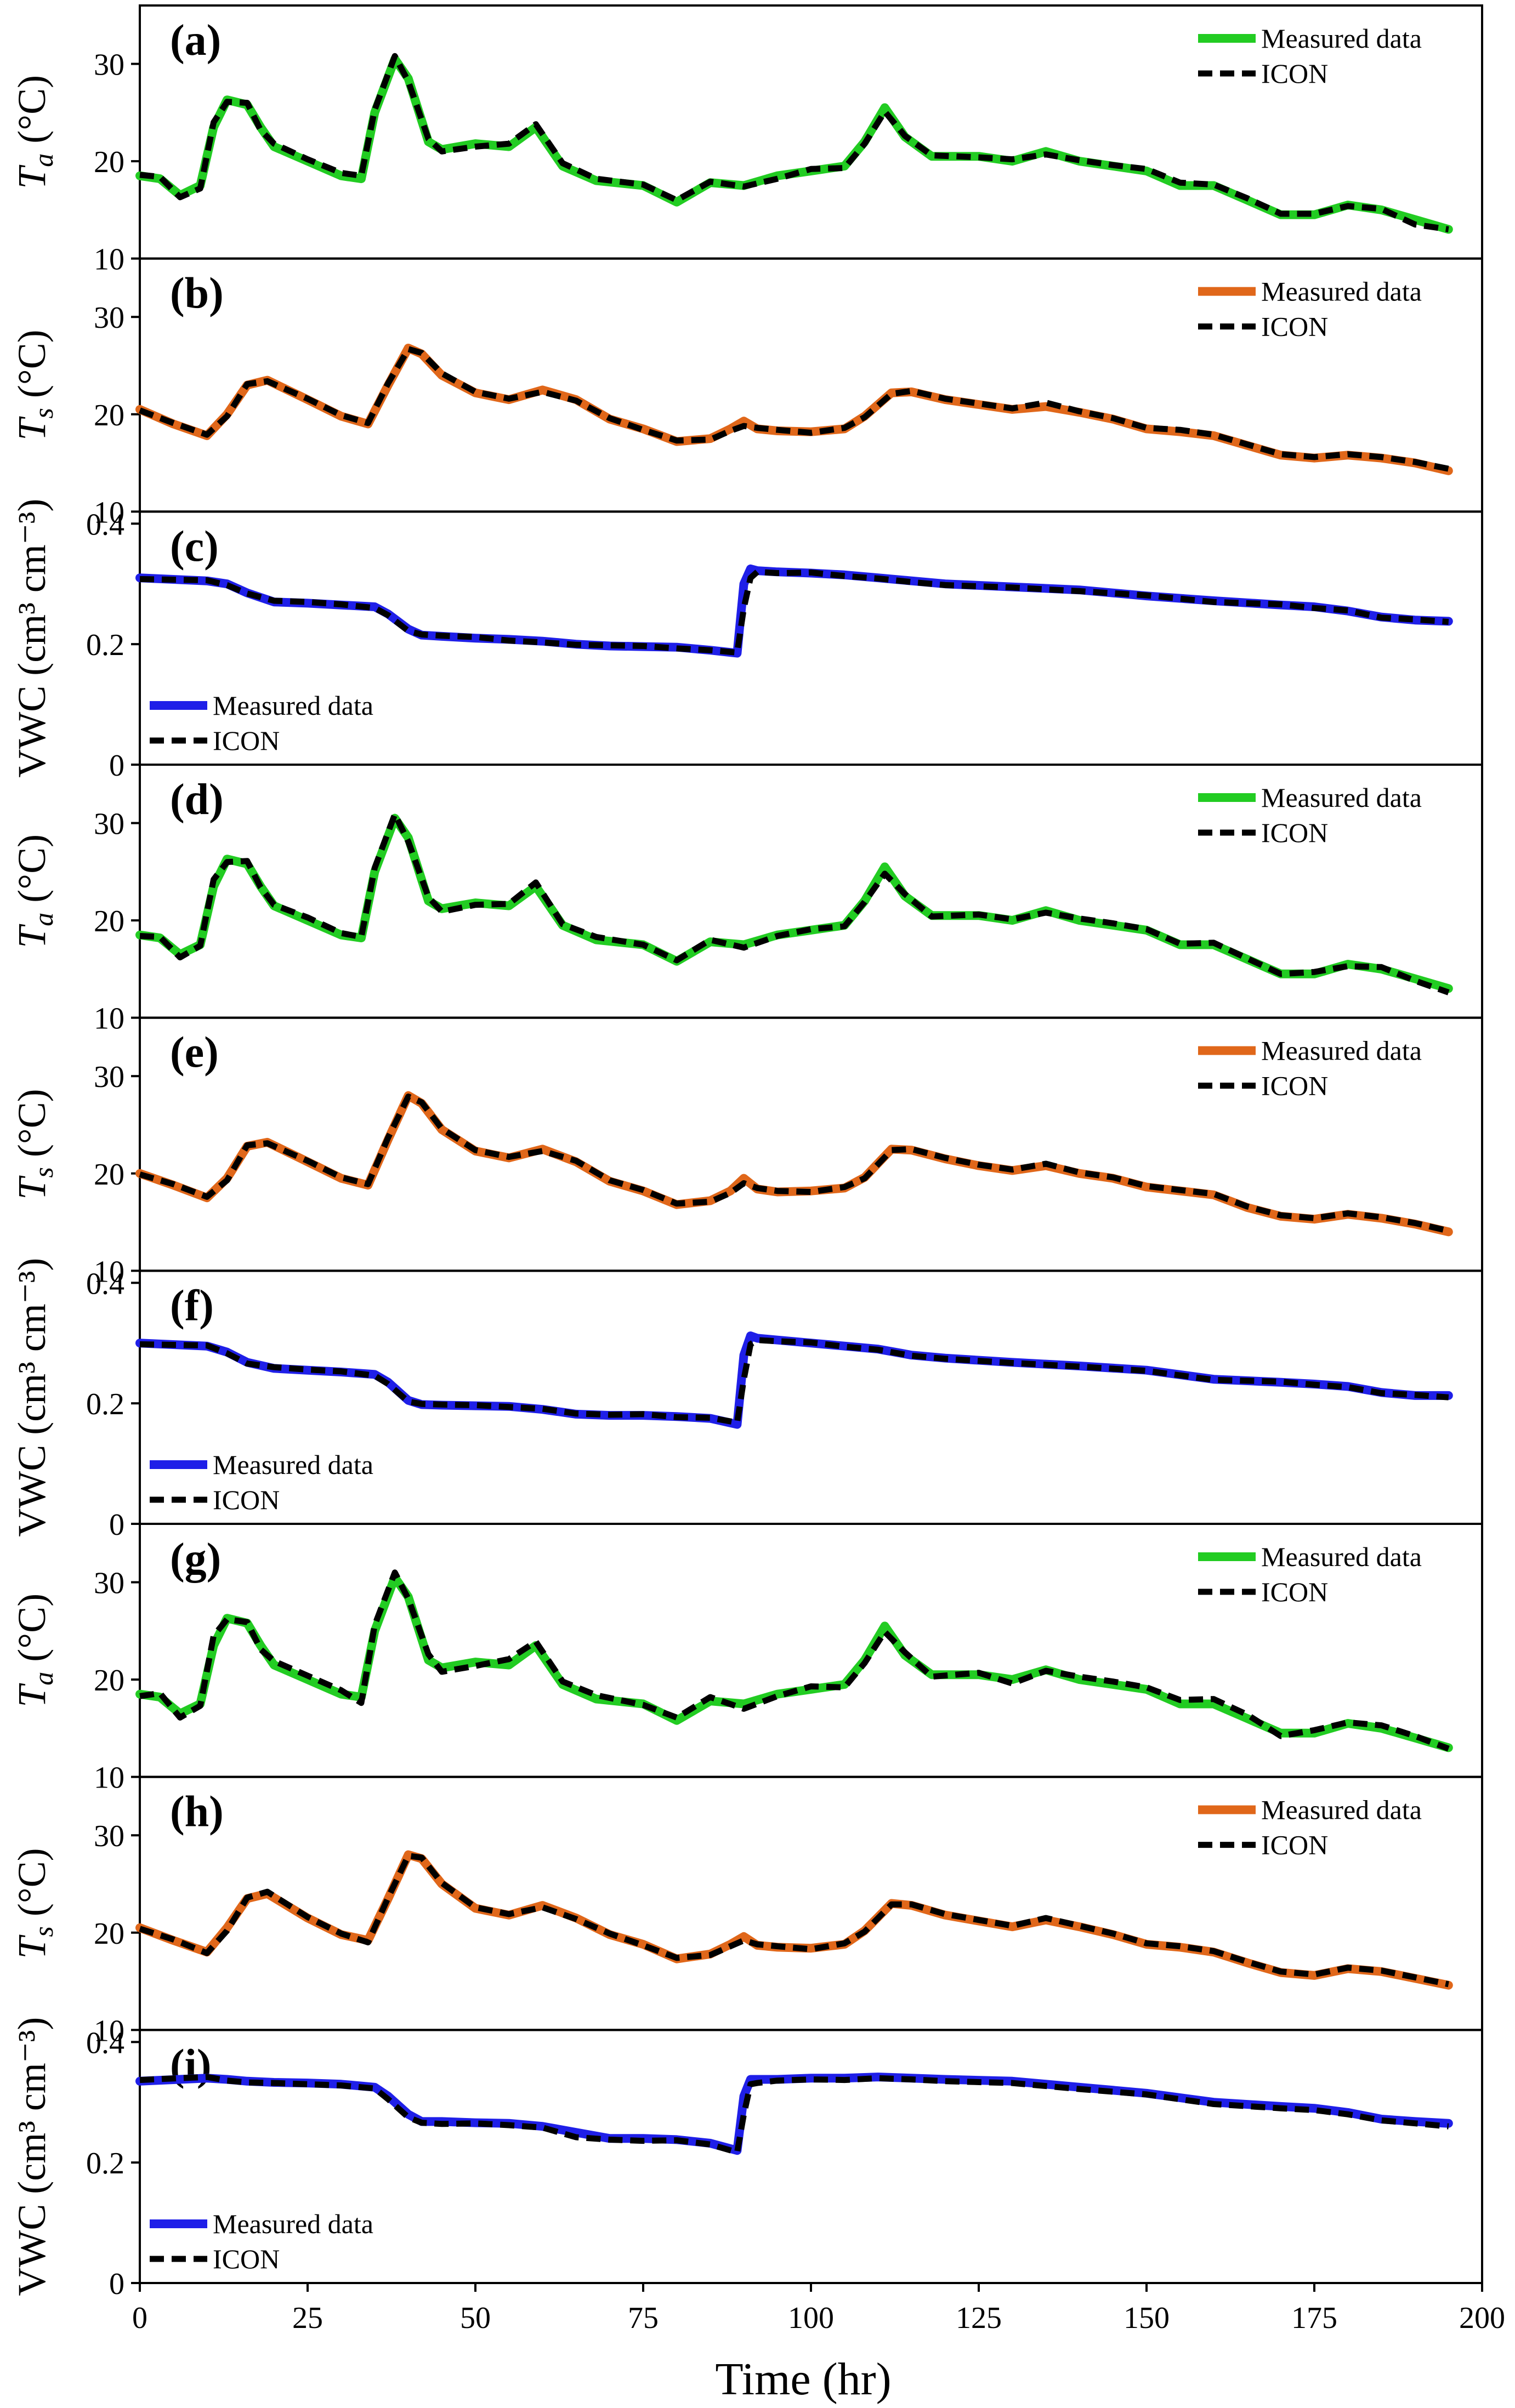 Image resolution: width=1515 pixels, height=2408 pixels. What do you see at coordinates (1482, 2318) in the screenshot?
I see `x-tick-label: 200` at bounding box center [1482, 2318].